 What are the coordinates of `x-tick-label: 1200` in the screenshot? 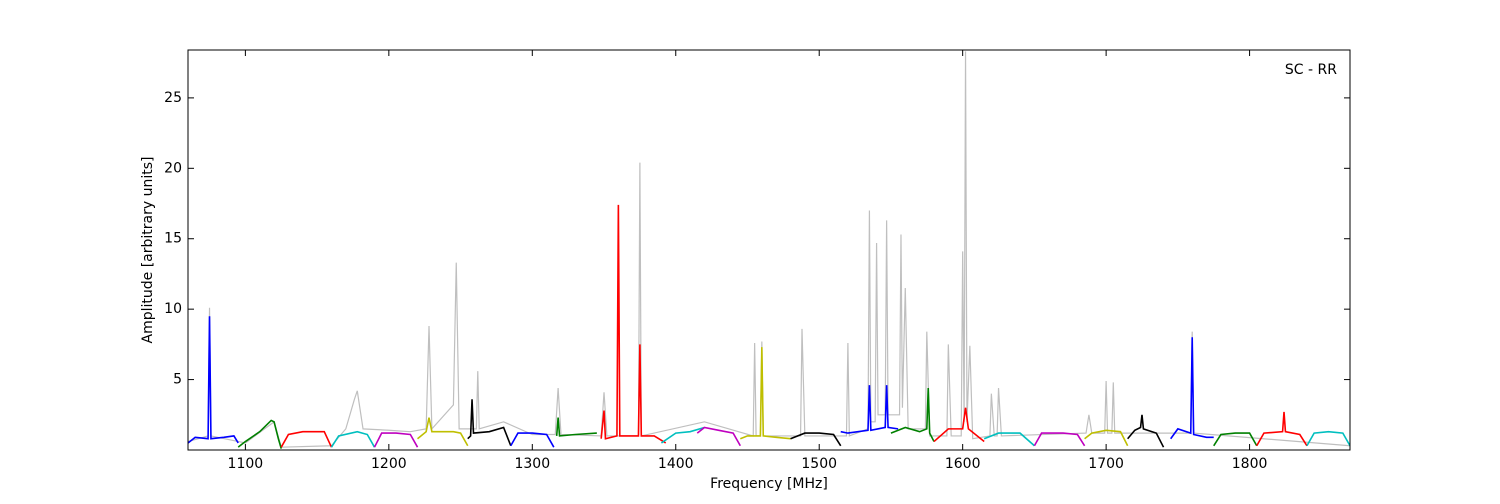 It's located at (389, 464).